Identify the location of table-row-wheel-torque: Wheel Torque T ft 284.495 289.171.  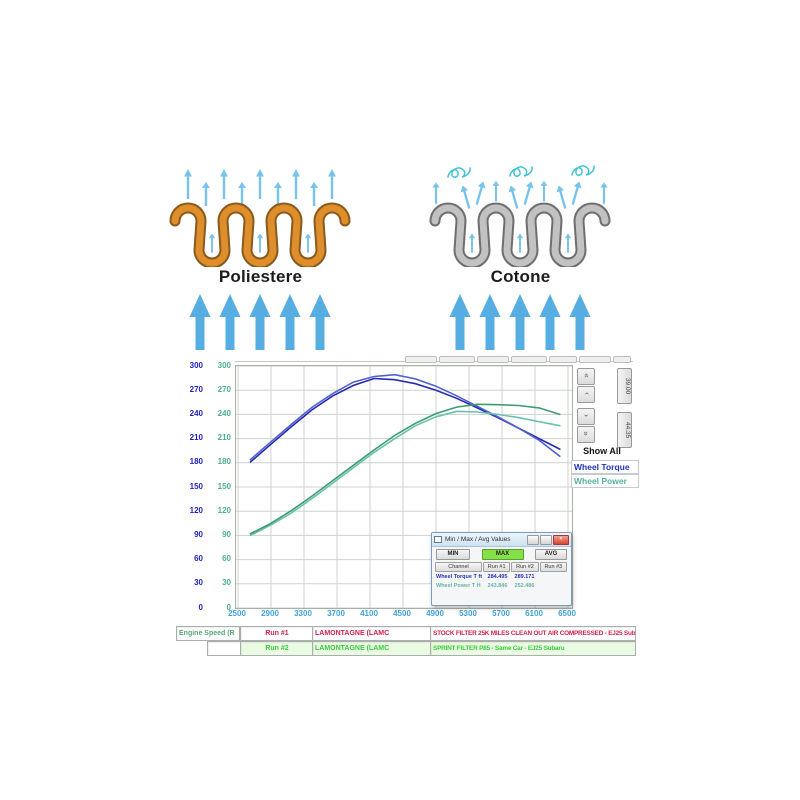
(501, 577).